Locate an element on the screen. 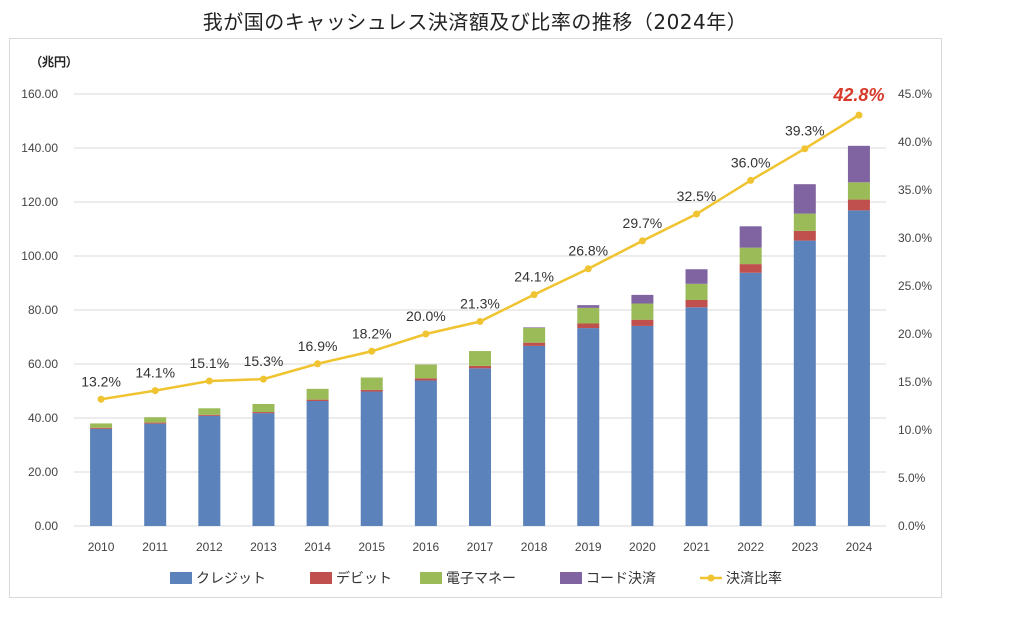 The height and width of the screenshot is (627, 1024). ratio-data-label: 26.8% is located at coordinates (588, 251).